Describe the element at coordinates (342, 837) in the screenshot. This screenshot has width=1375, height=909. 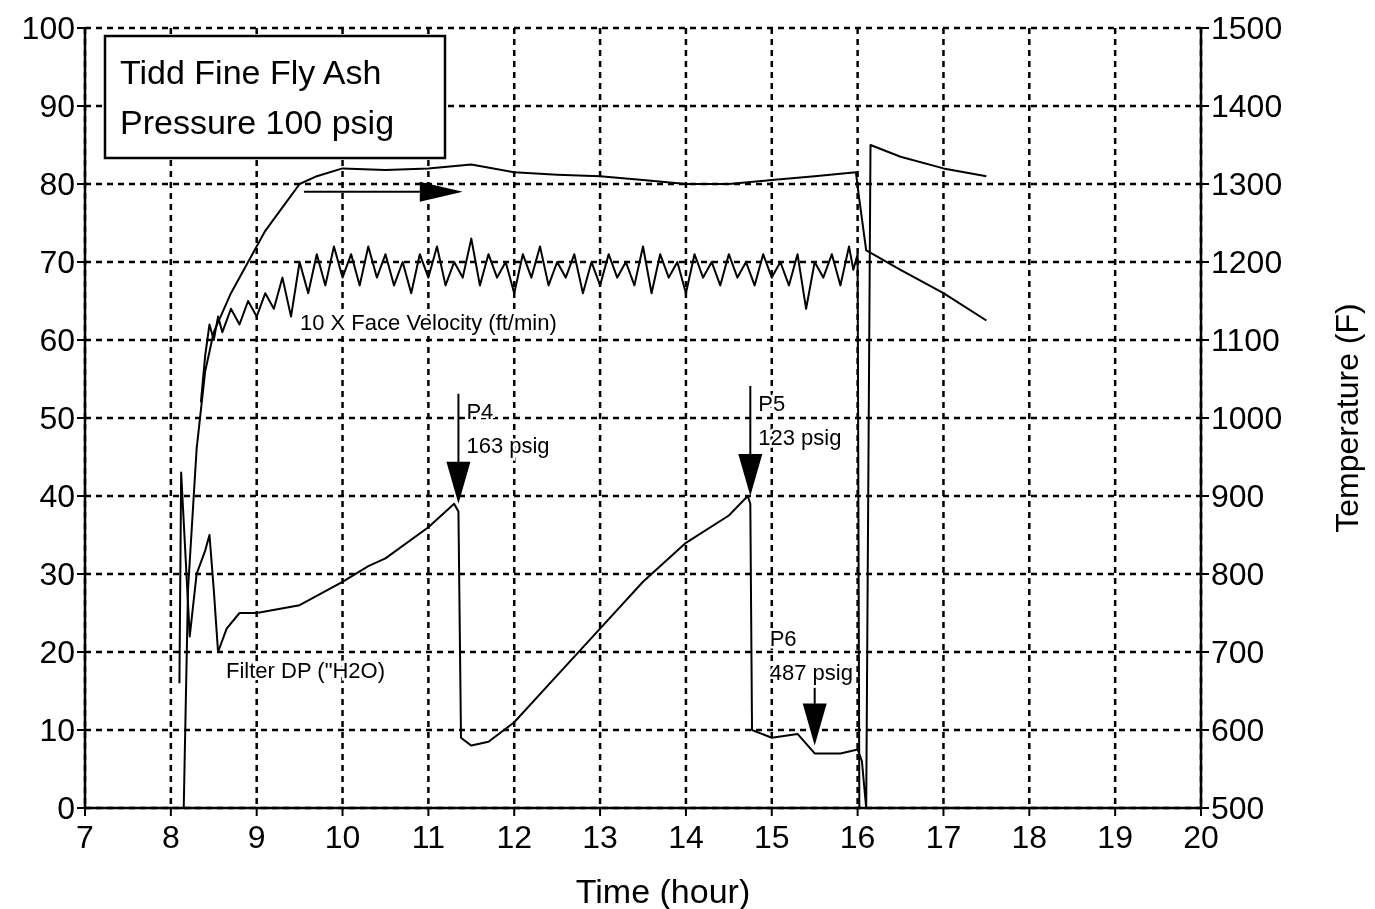
I see `x-tick-label: 10` at that location.